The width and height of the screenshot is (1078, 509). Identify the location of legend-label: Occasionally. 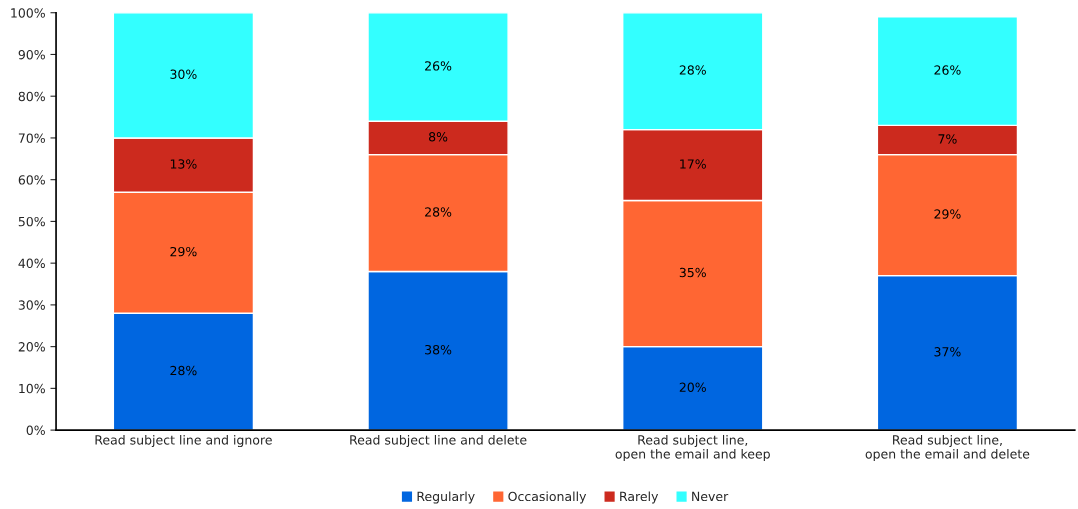
(547, 497).